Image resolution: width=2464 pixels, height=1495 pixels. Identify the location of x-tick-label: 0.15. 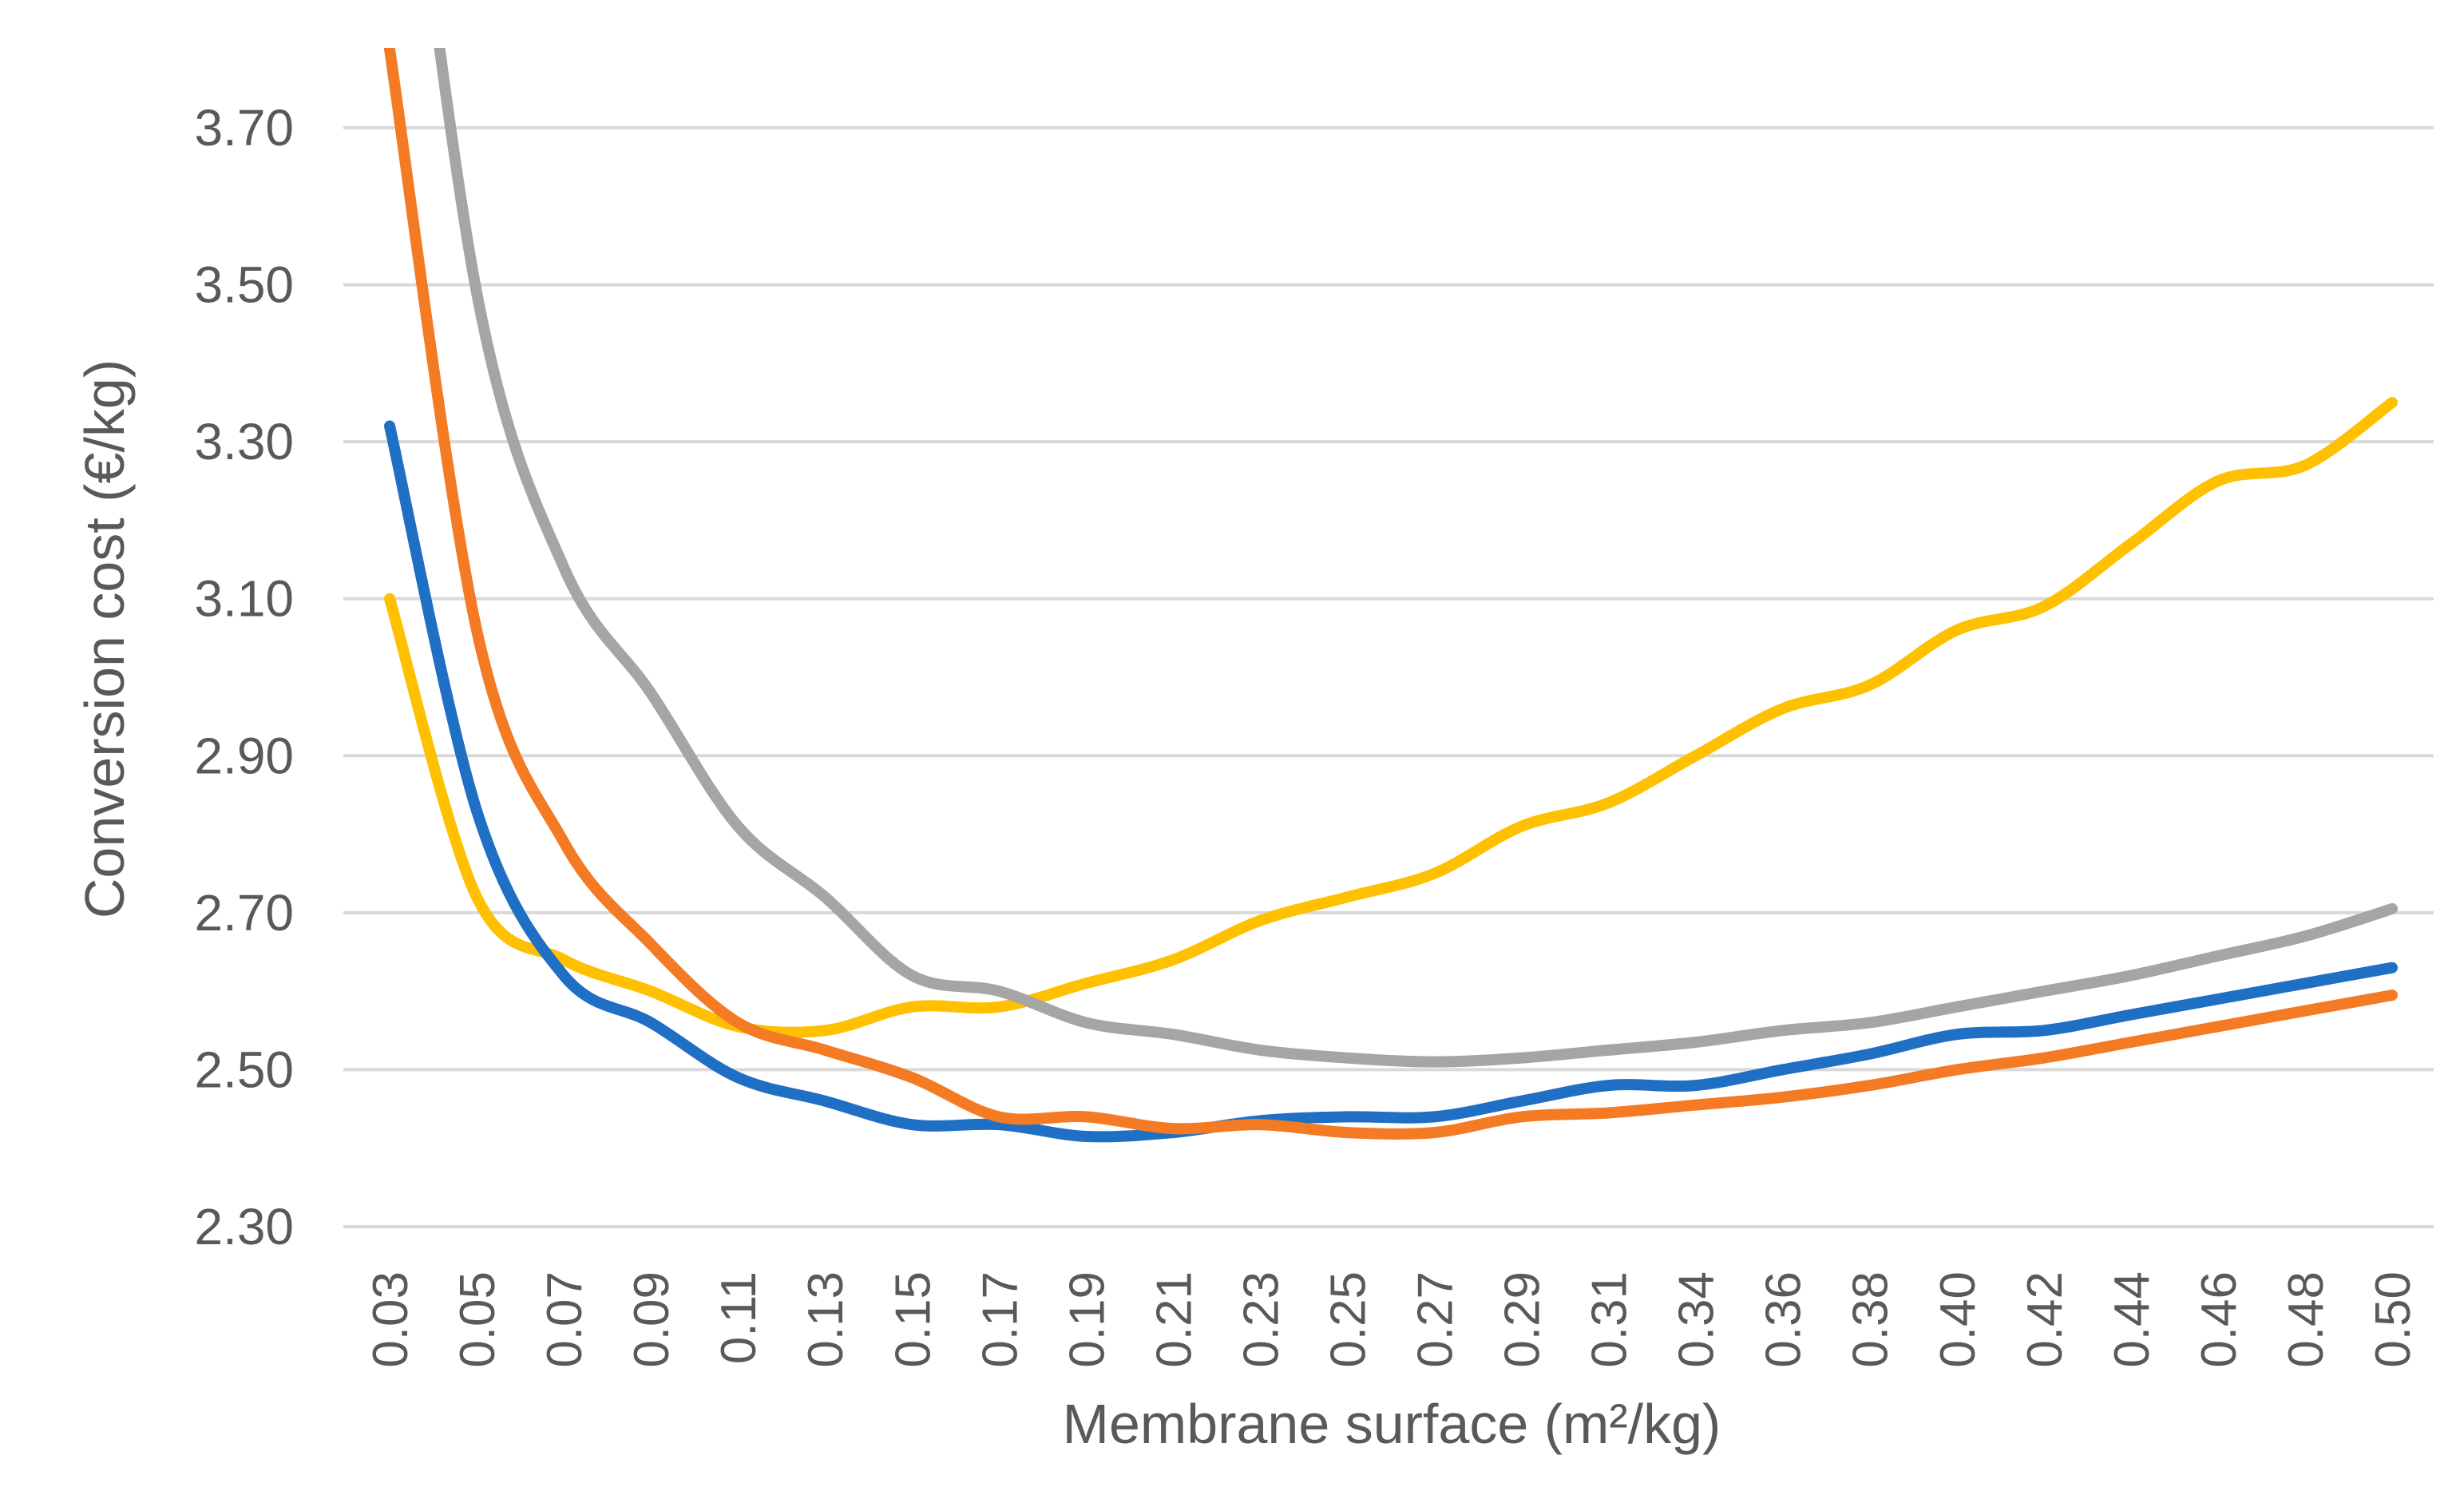
(913, 1320).